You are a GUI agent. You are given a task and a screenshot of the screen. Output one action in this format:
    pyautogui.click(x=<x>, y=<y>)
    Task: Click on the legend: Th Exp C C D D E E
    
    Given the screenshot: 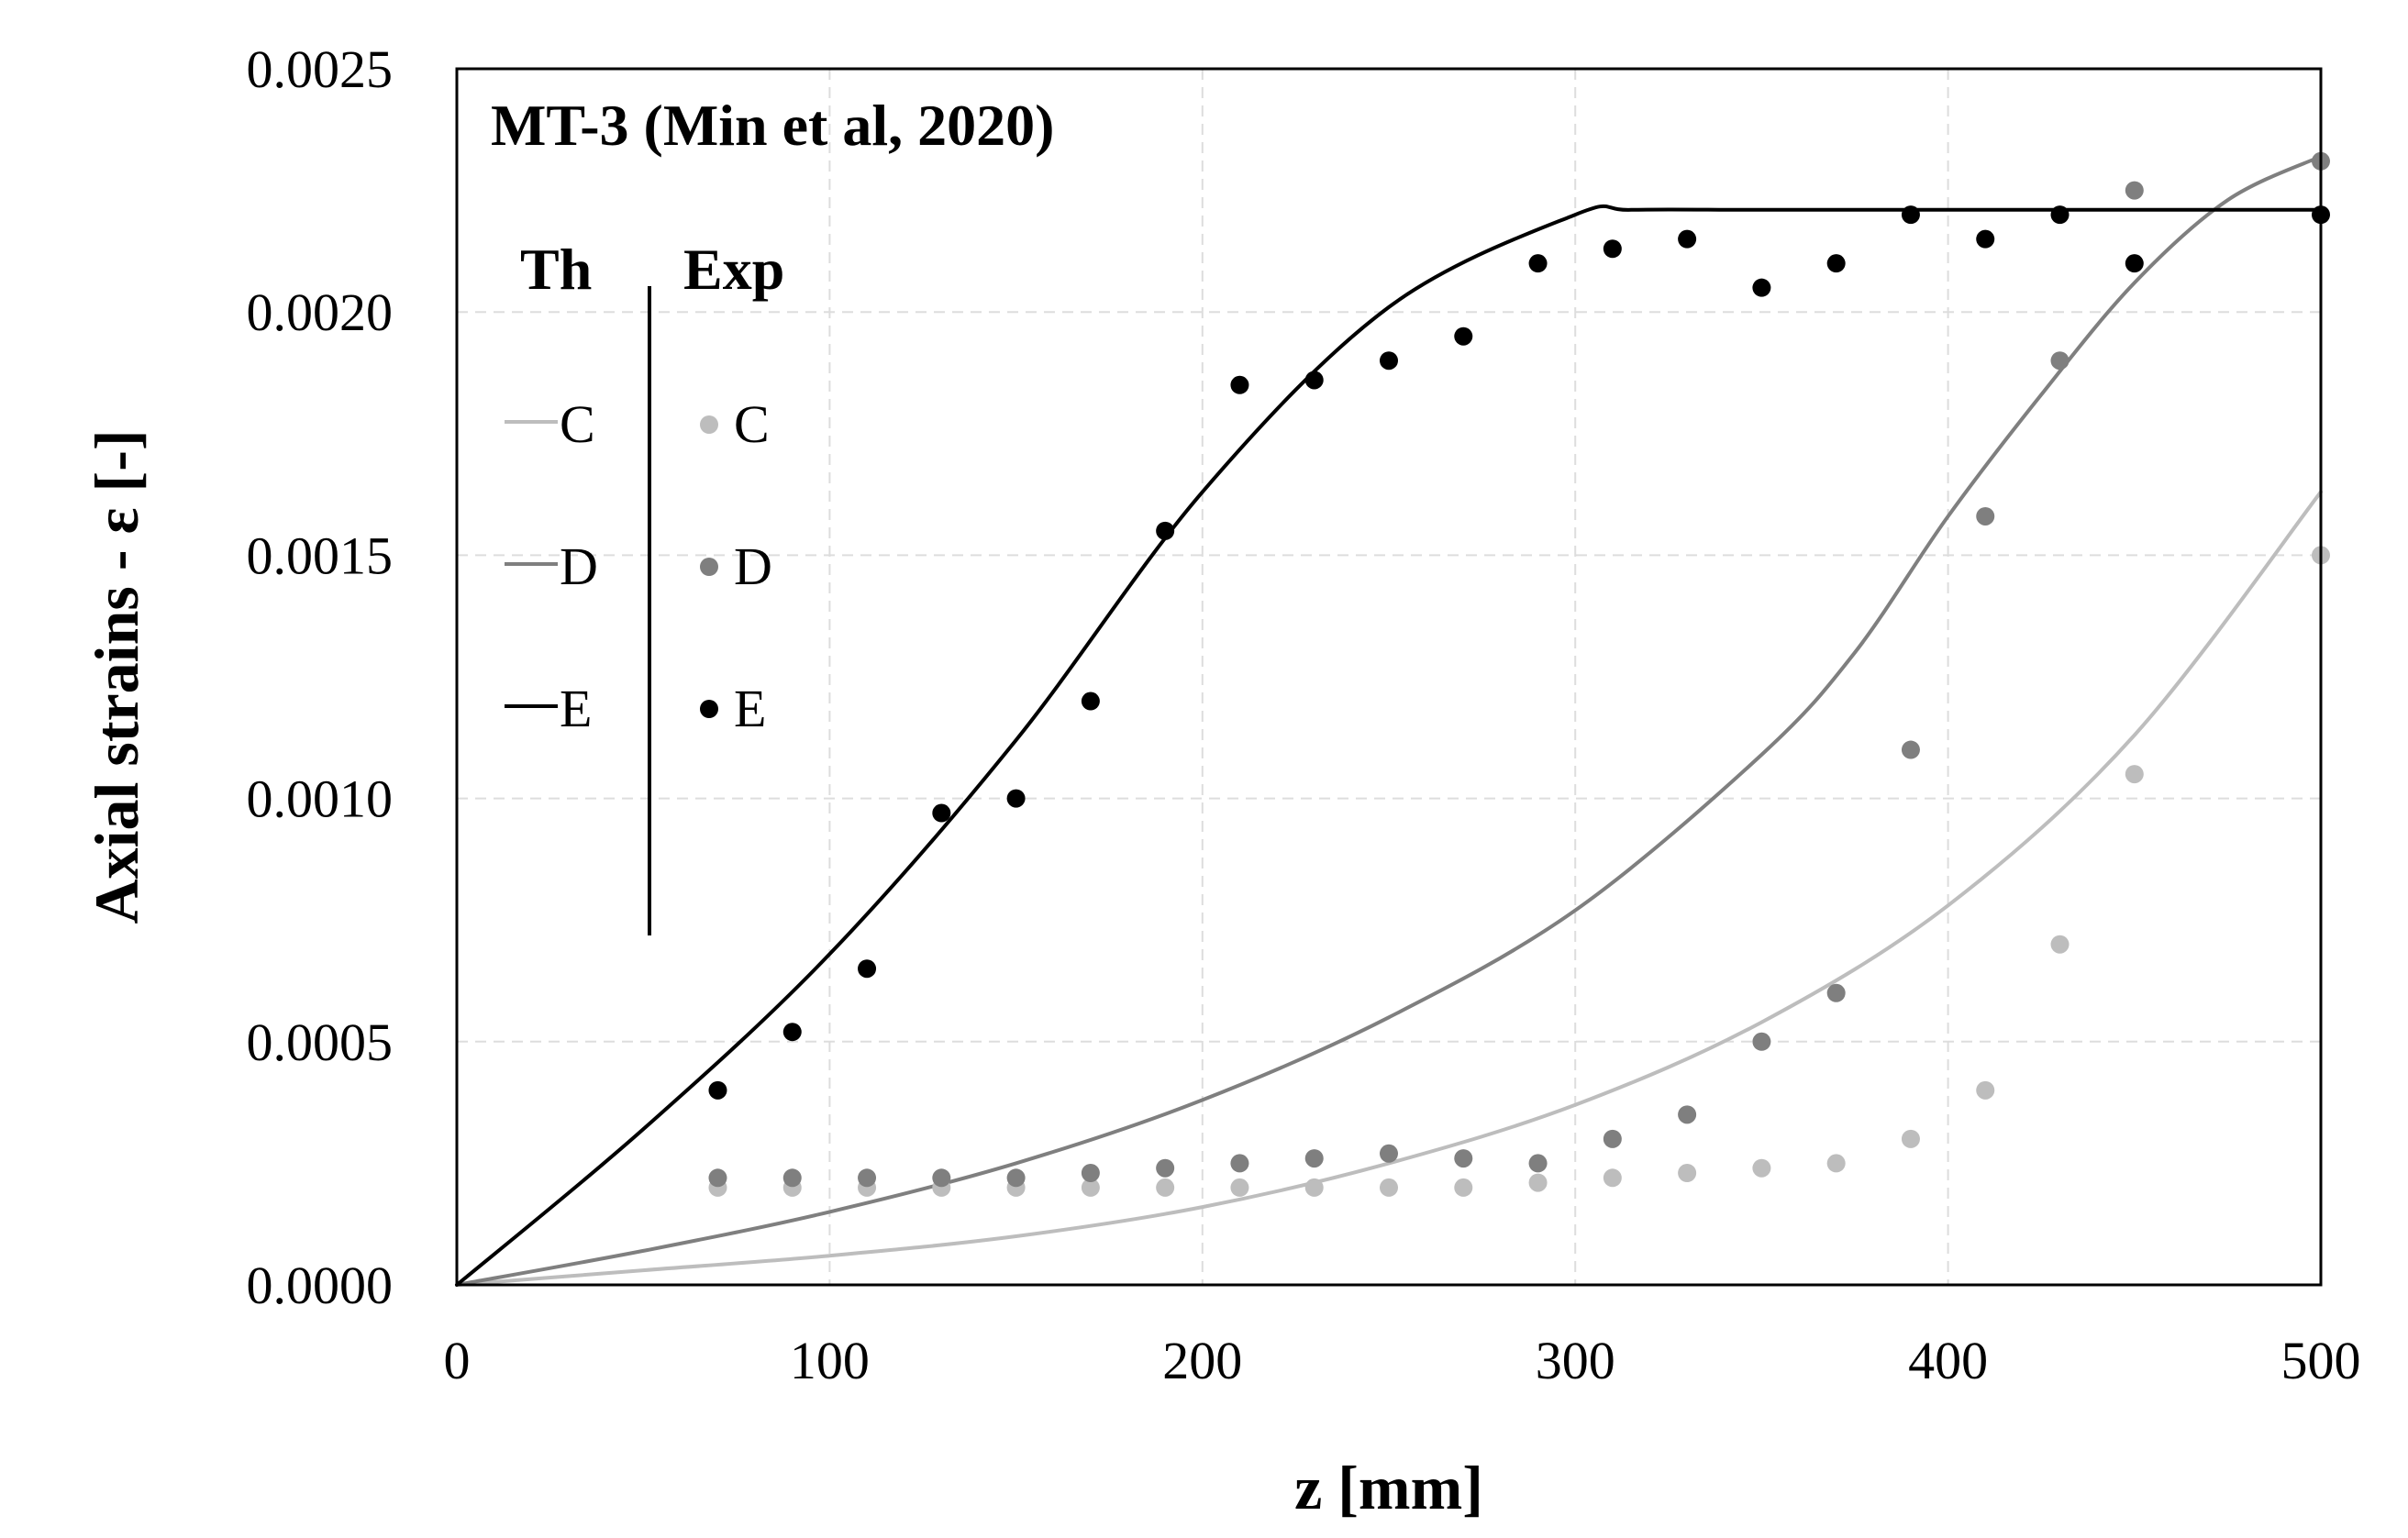 What is the action you would take?
    pyautogui.click(x=644, y=586)
    